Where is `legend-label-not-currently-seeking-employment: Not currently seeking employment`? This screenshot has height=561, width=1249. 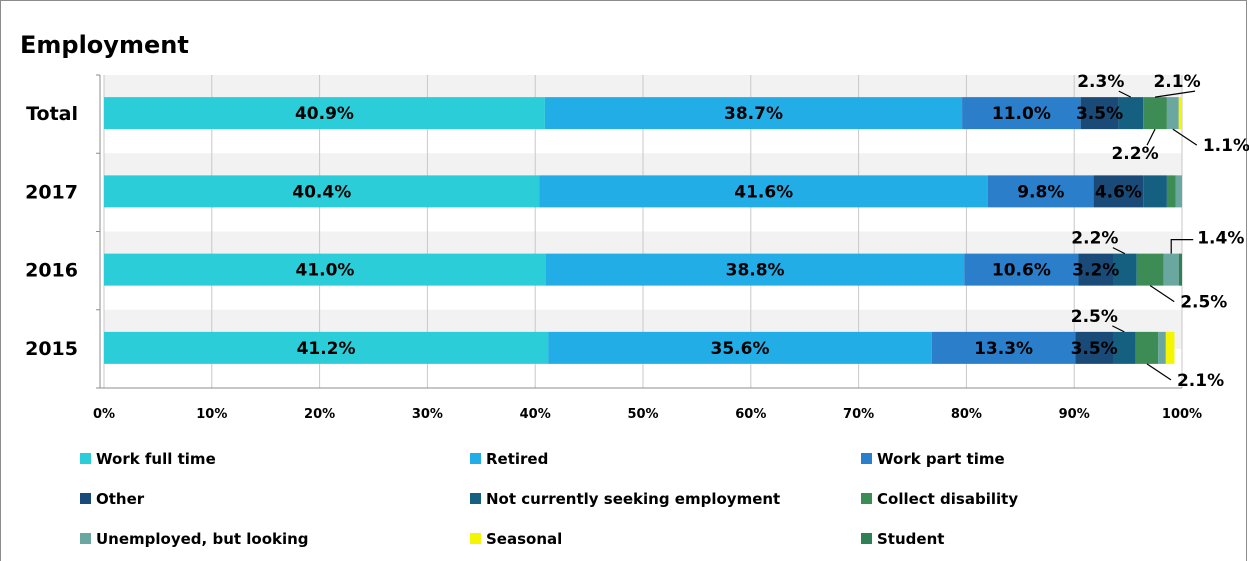
legend-label-not-currently-seeking-employment: Not currently seeking employment is located at coordinates (633, 499).